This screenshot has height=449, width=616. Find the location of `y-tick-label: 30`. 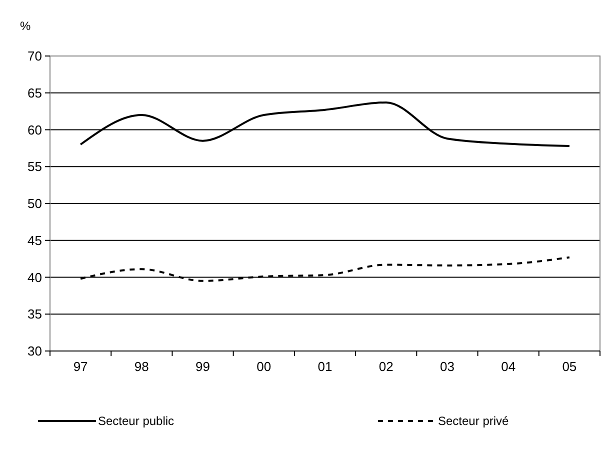

y-tick-label: 30 is located at coordinates (35, 351).